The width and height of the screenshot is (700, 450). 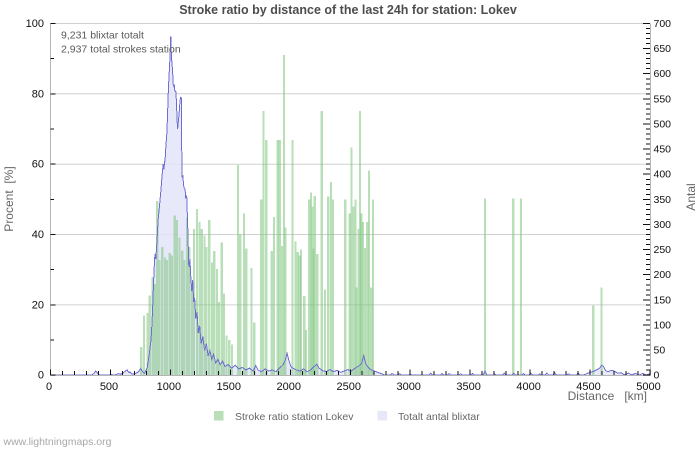 I want to click on svg-text: 1500, so click(x=229, y=387).